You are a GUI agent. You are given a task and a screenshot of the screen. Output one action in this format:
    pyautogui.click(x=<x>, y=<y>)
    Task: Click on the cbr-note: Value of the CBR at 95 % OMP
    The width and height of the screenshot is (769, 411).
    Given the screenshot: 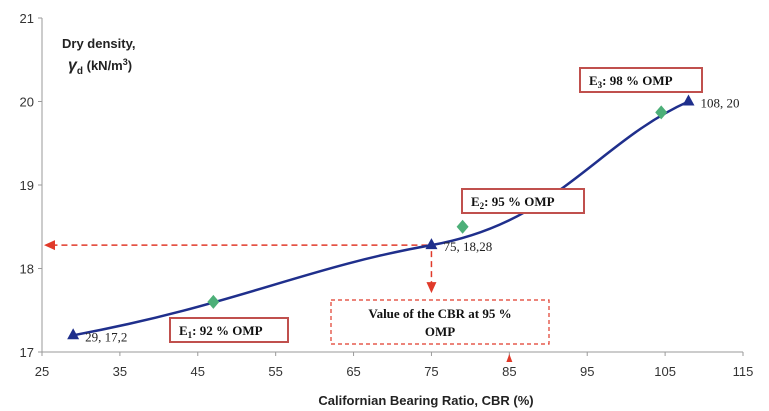 What is the action you would take?
    pyautogui.click(x=440, y=322)
    